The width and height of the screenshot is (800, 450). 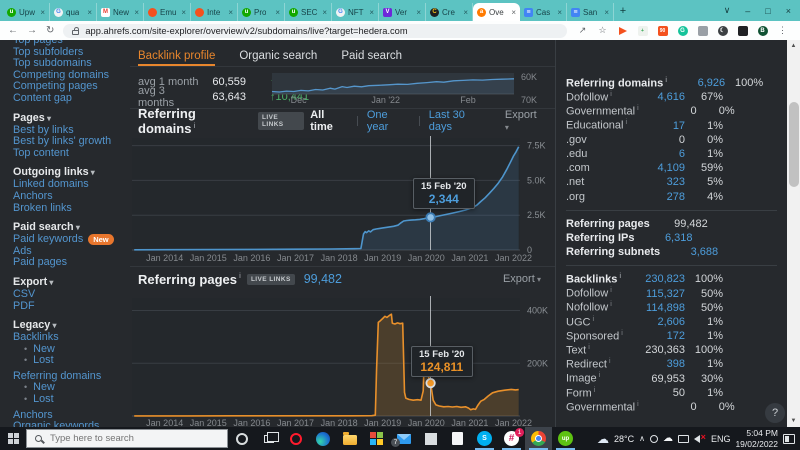 What do you see at coordinates (538, 438) in the screenshot?
I see `chrome-icon` at bounding box center [538, 438].